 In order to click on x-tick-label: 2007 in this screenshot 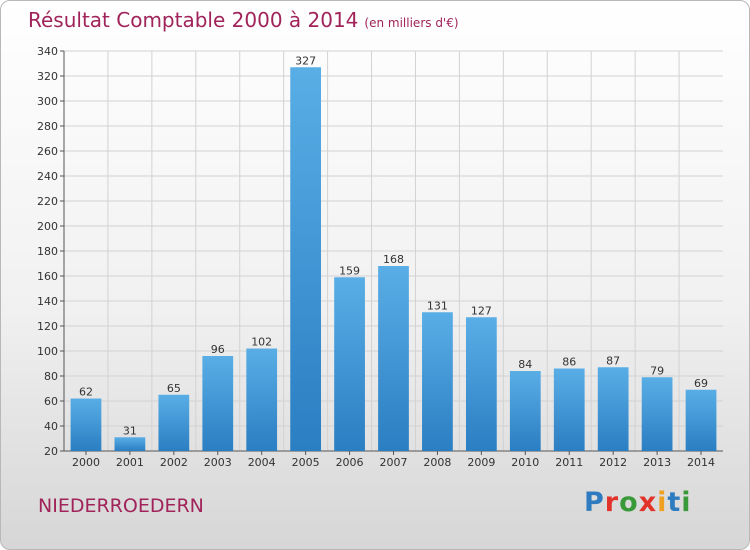, I will do `click(394, 462)`.